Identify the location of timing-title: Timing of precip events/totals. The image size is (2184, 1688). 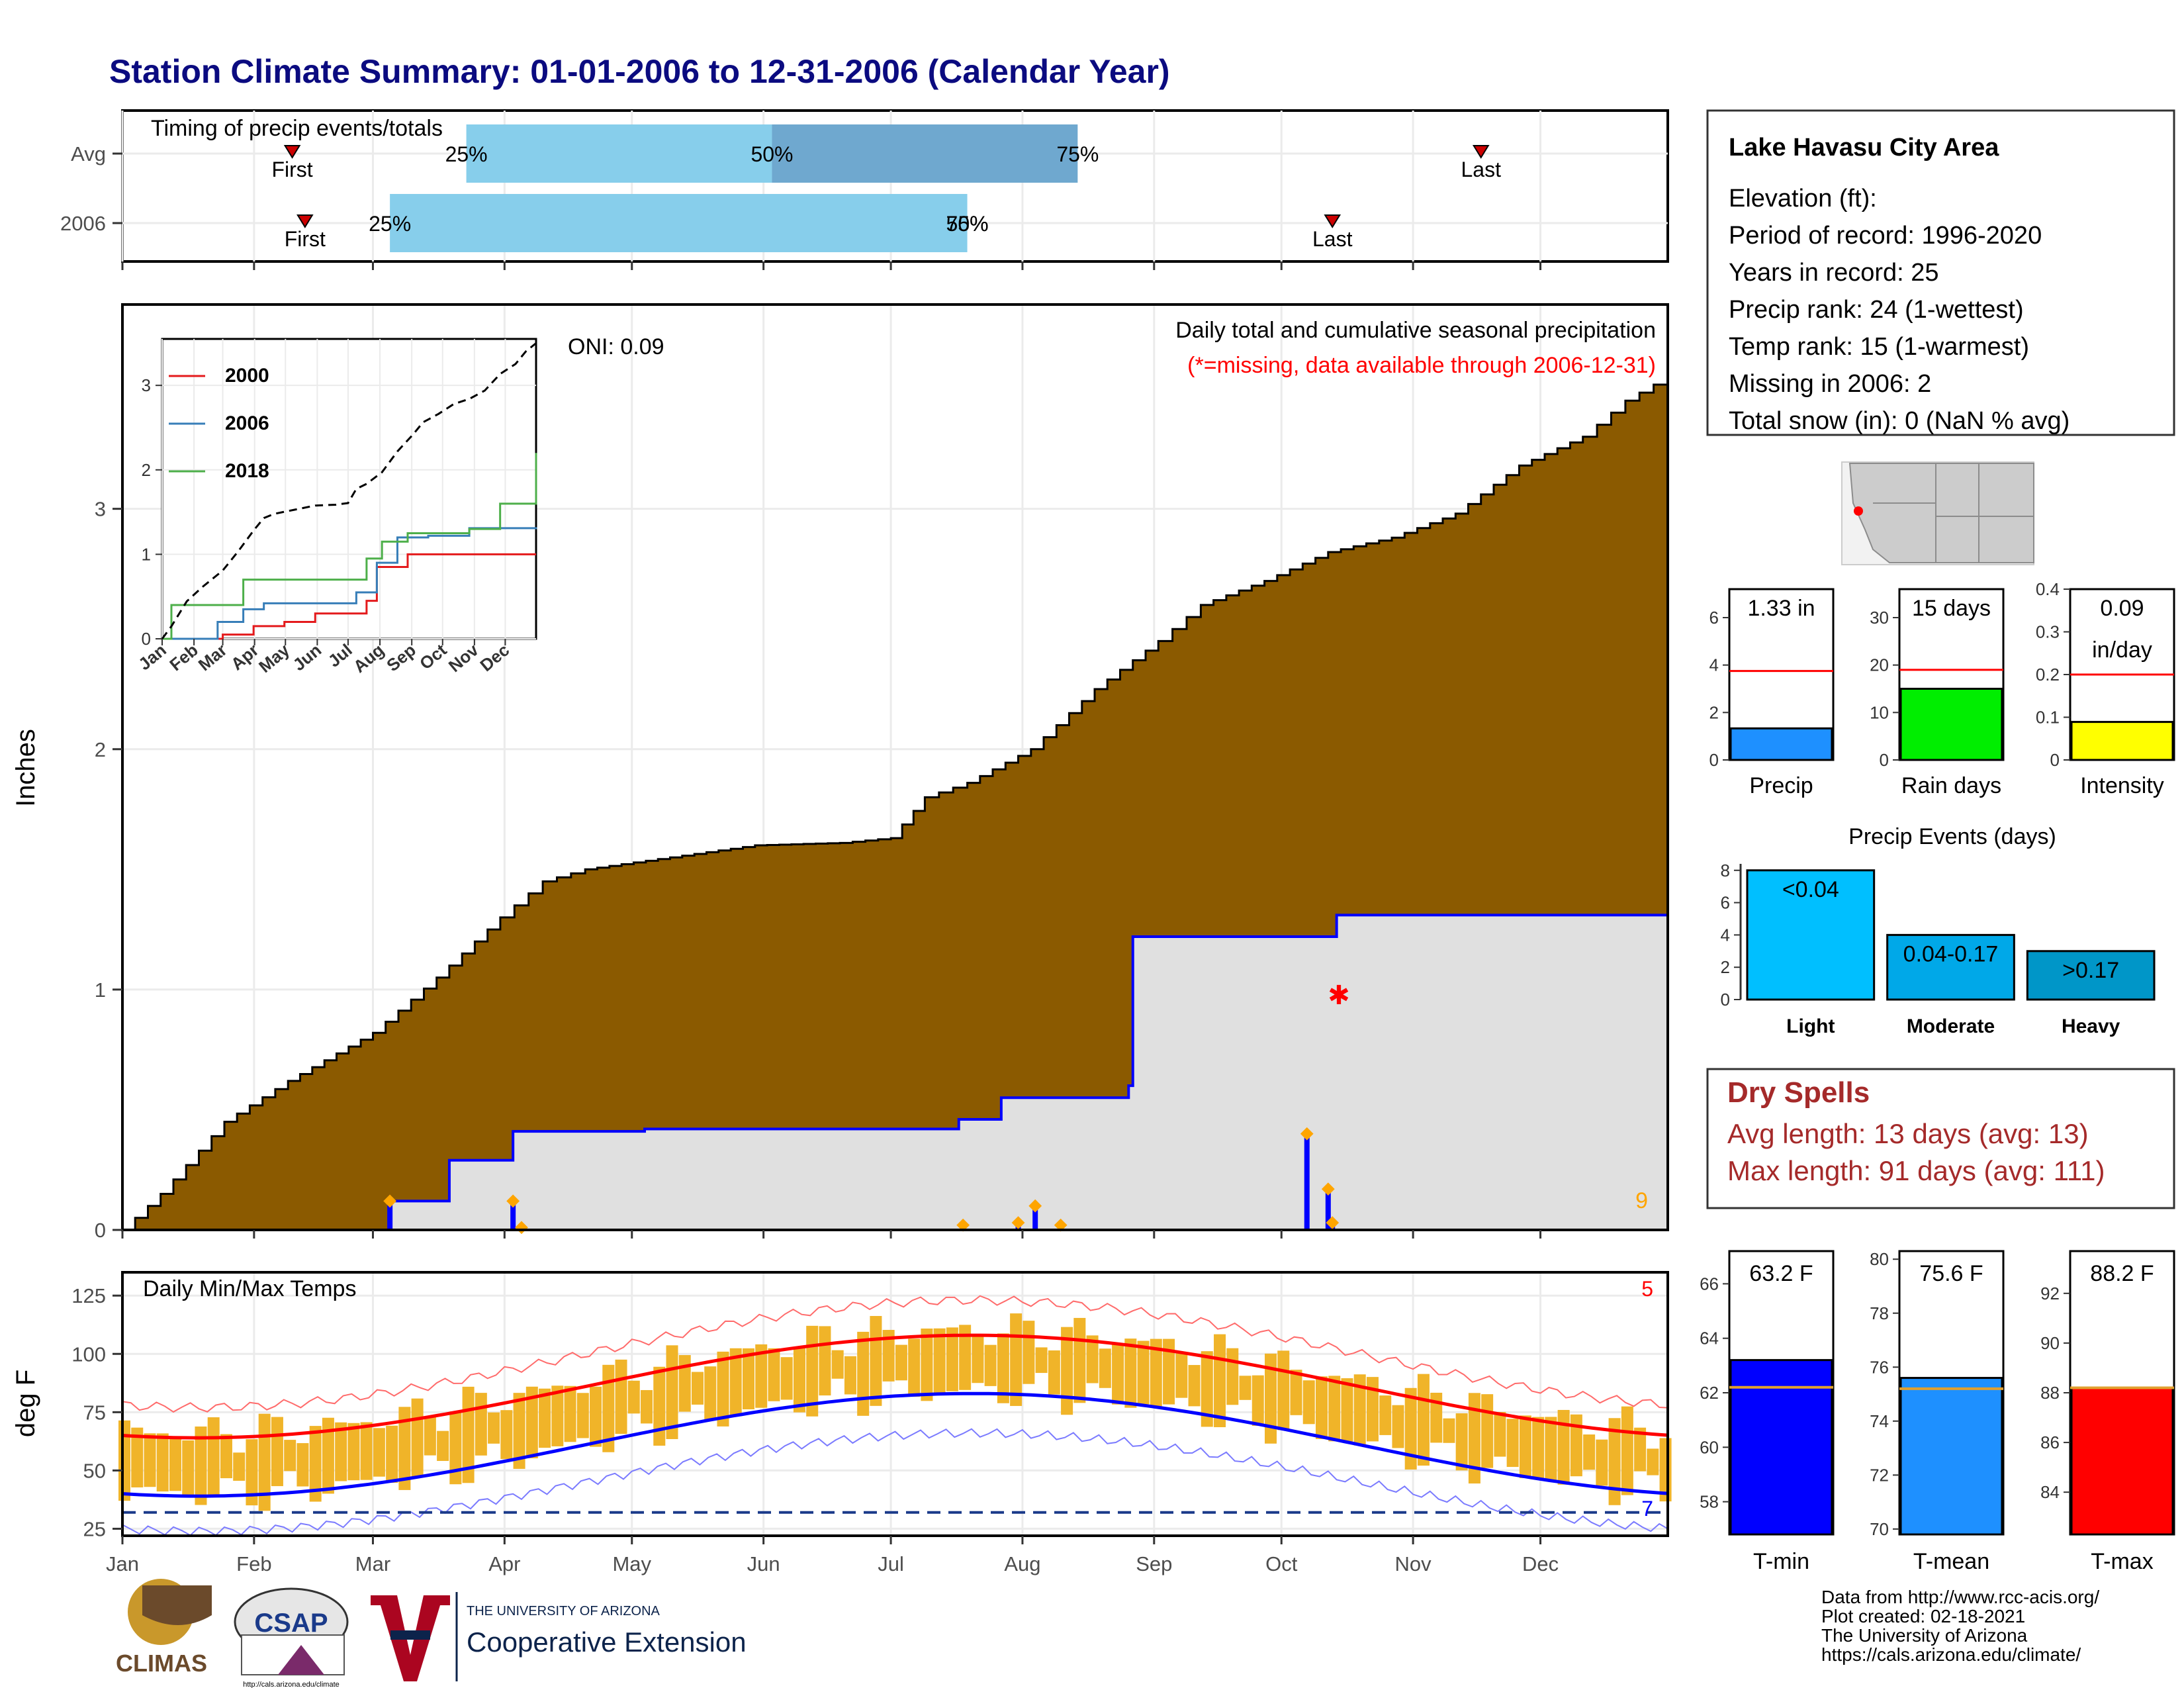
(297, 128).